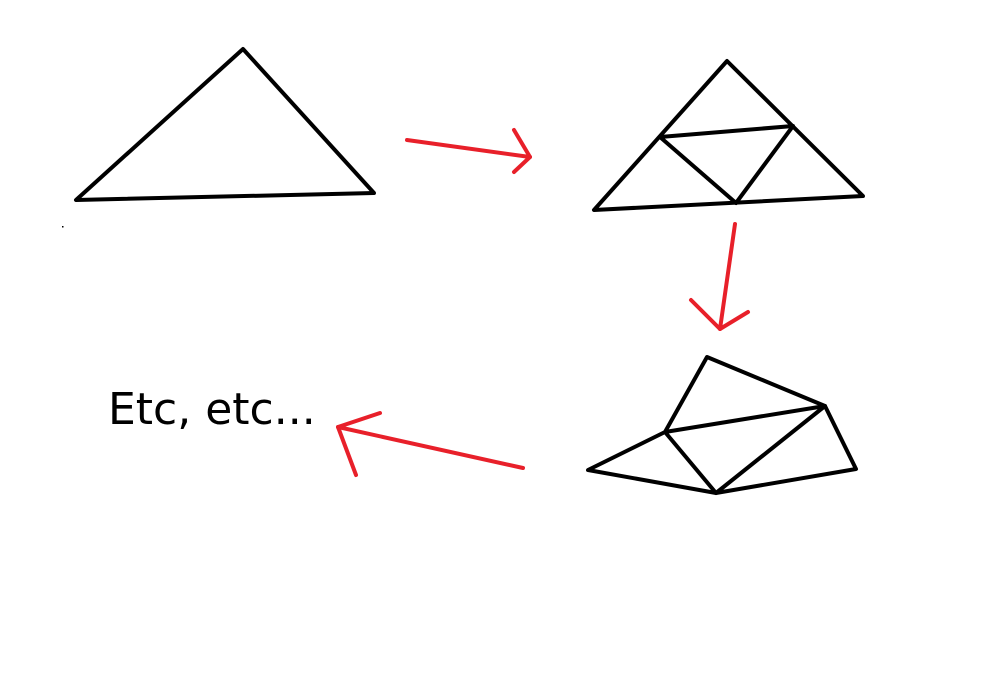 The height and width of the screenshot is (690, 990). What do you see at coordinates (726, 164) in the screenshot?
I see `inner-midpoint-triangle` at bounding box center [726, 164].